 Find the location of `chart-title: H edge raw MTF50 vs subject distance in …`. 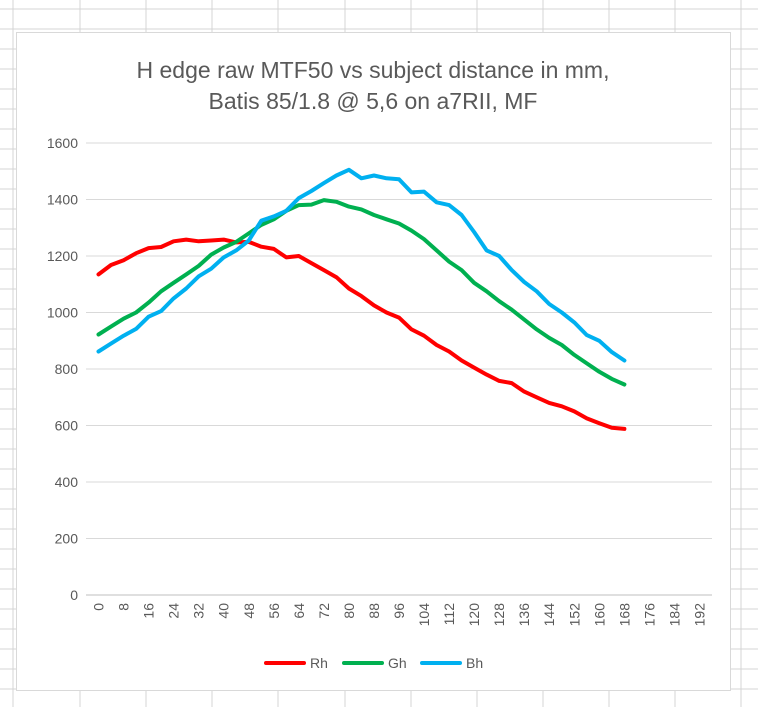

chart-title: H edge raw MTF50 vs subject distance in … is located at coordinates (373, 70).